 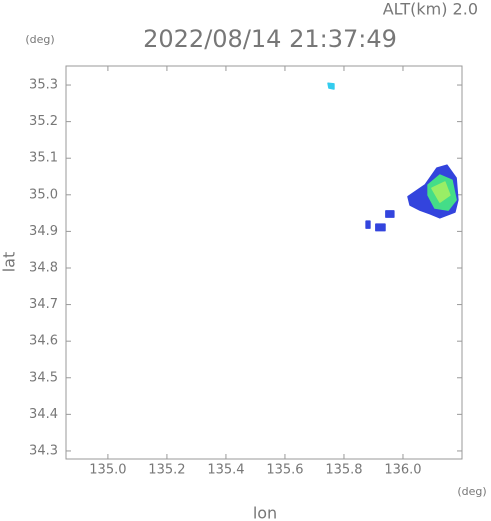 I want to click on x-unit: (deg), so click(x=471, y=491).